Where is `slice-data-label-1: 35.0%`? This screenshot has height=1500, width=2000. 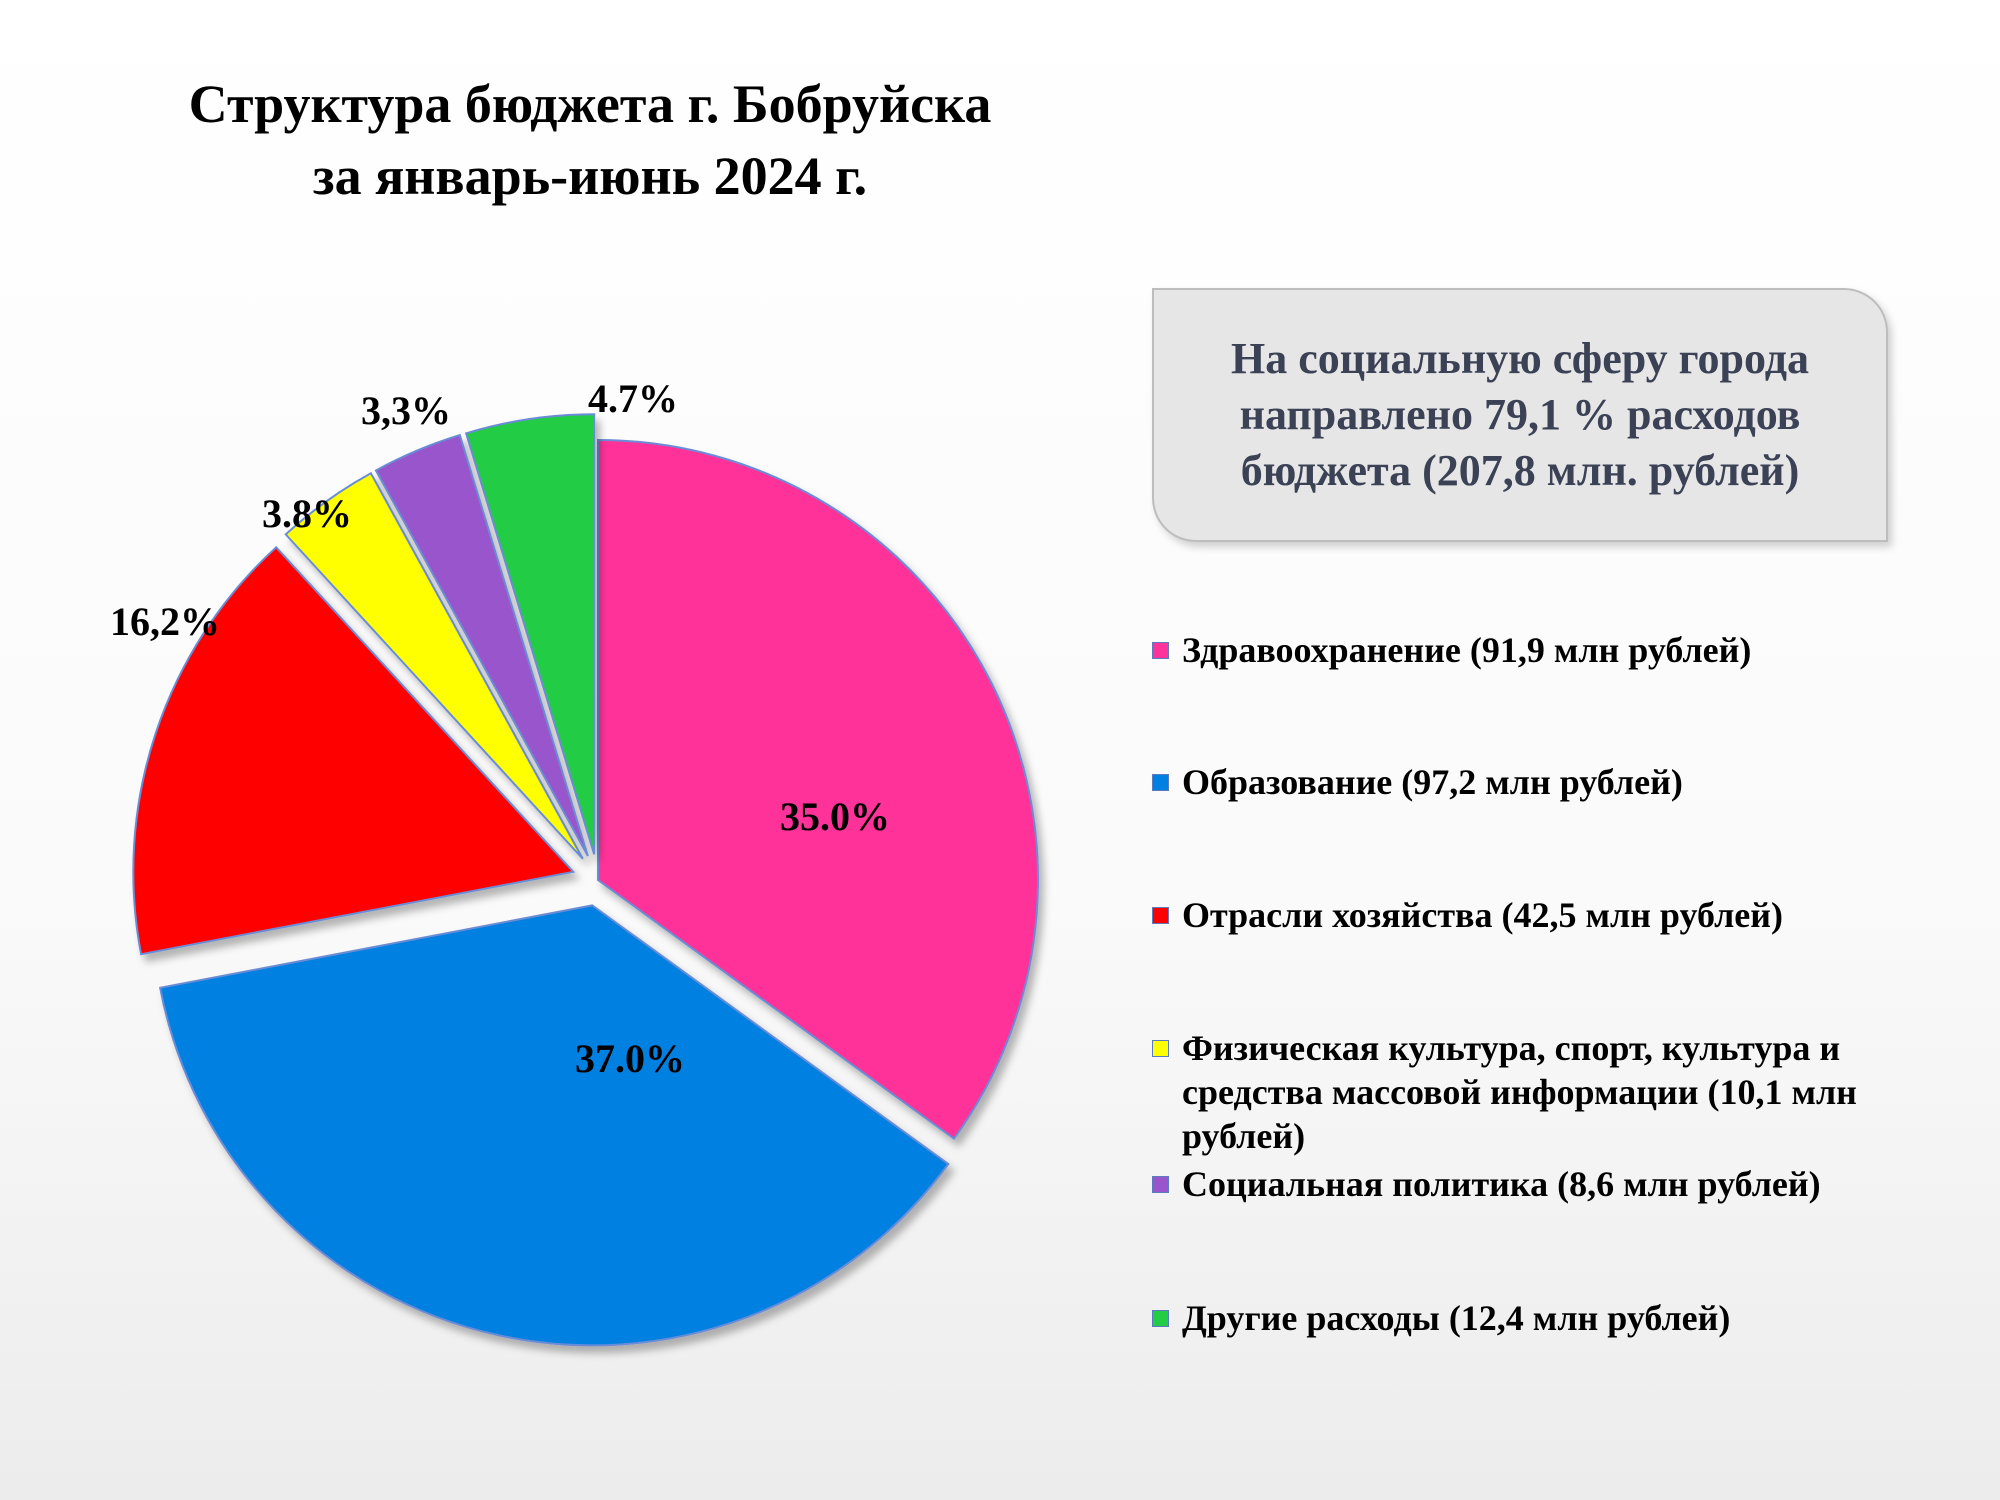 slice-data-label-1: 35.0% is located at coordinates (835, 816).